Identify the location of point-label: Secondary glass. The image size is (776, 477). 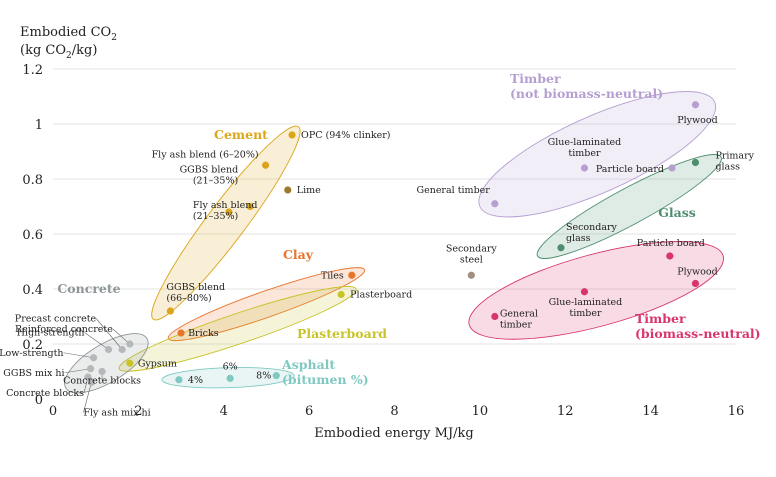
(592, 233).